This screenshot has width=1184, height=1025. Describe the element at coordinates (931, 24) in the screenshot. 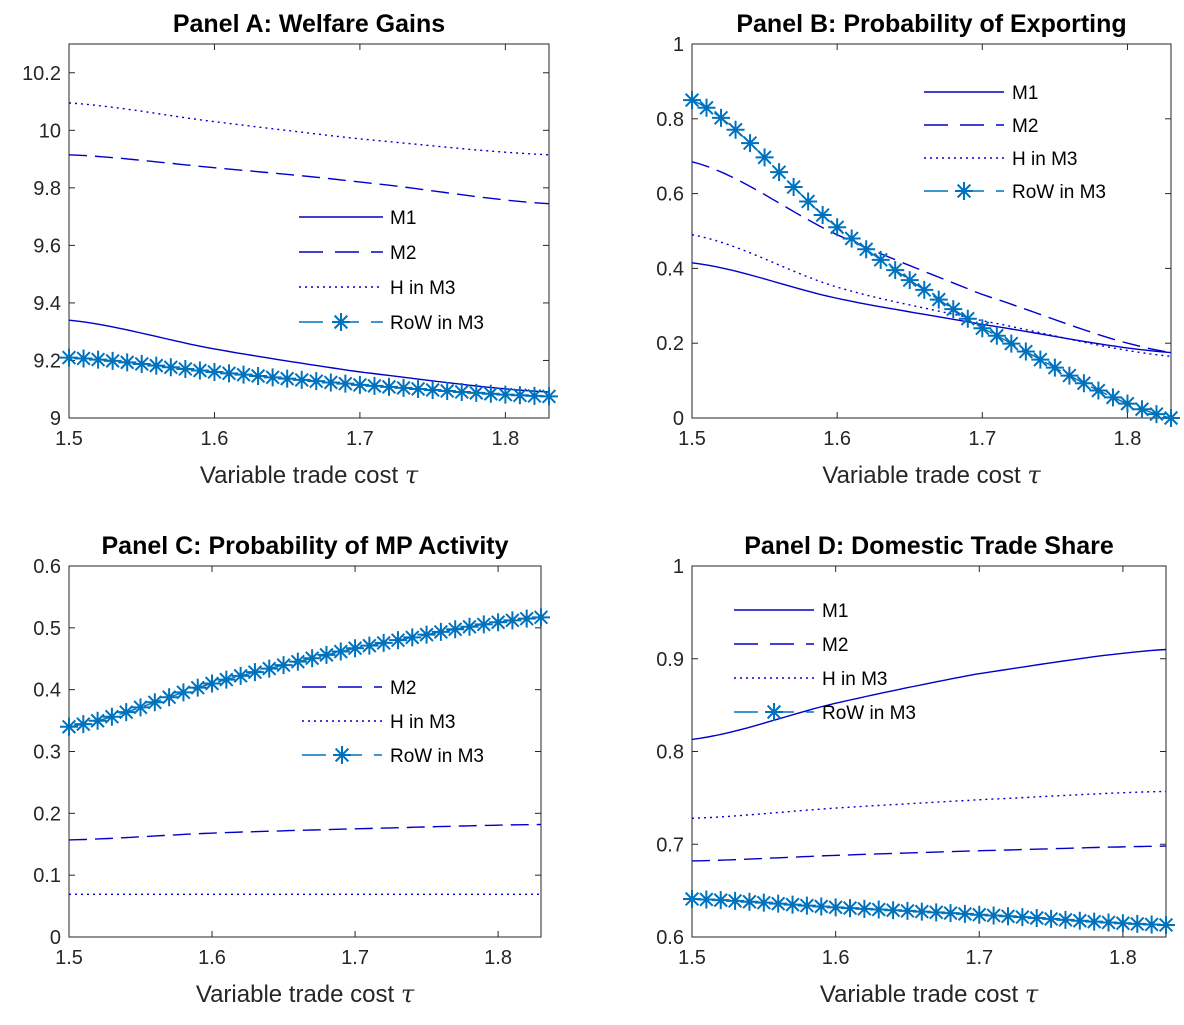

I see `panel-title: Panel B: Probability of Exporting` at that location.